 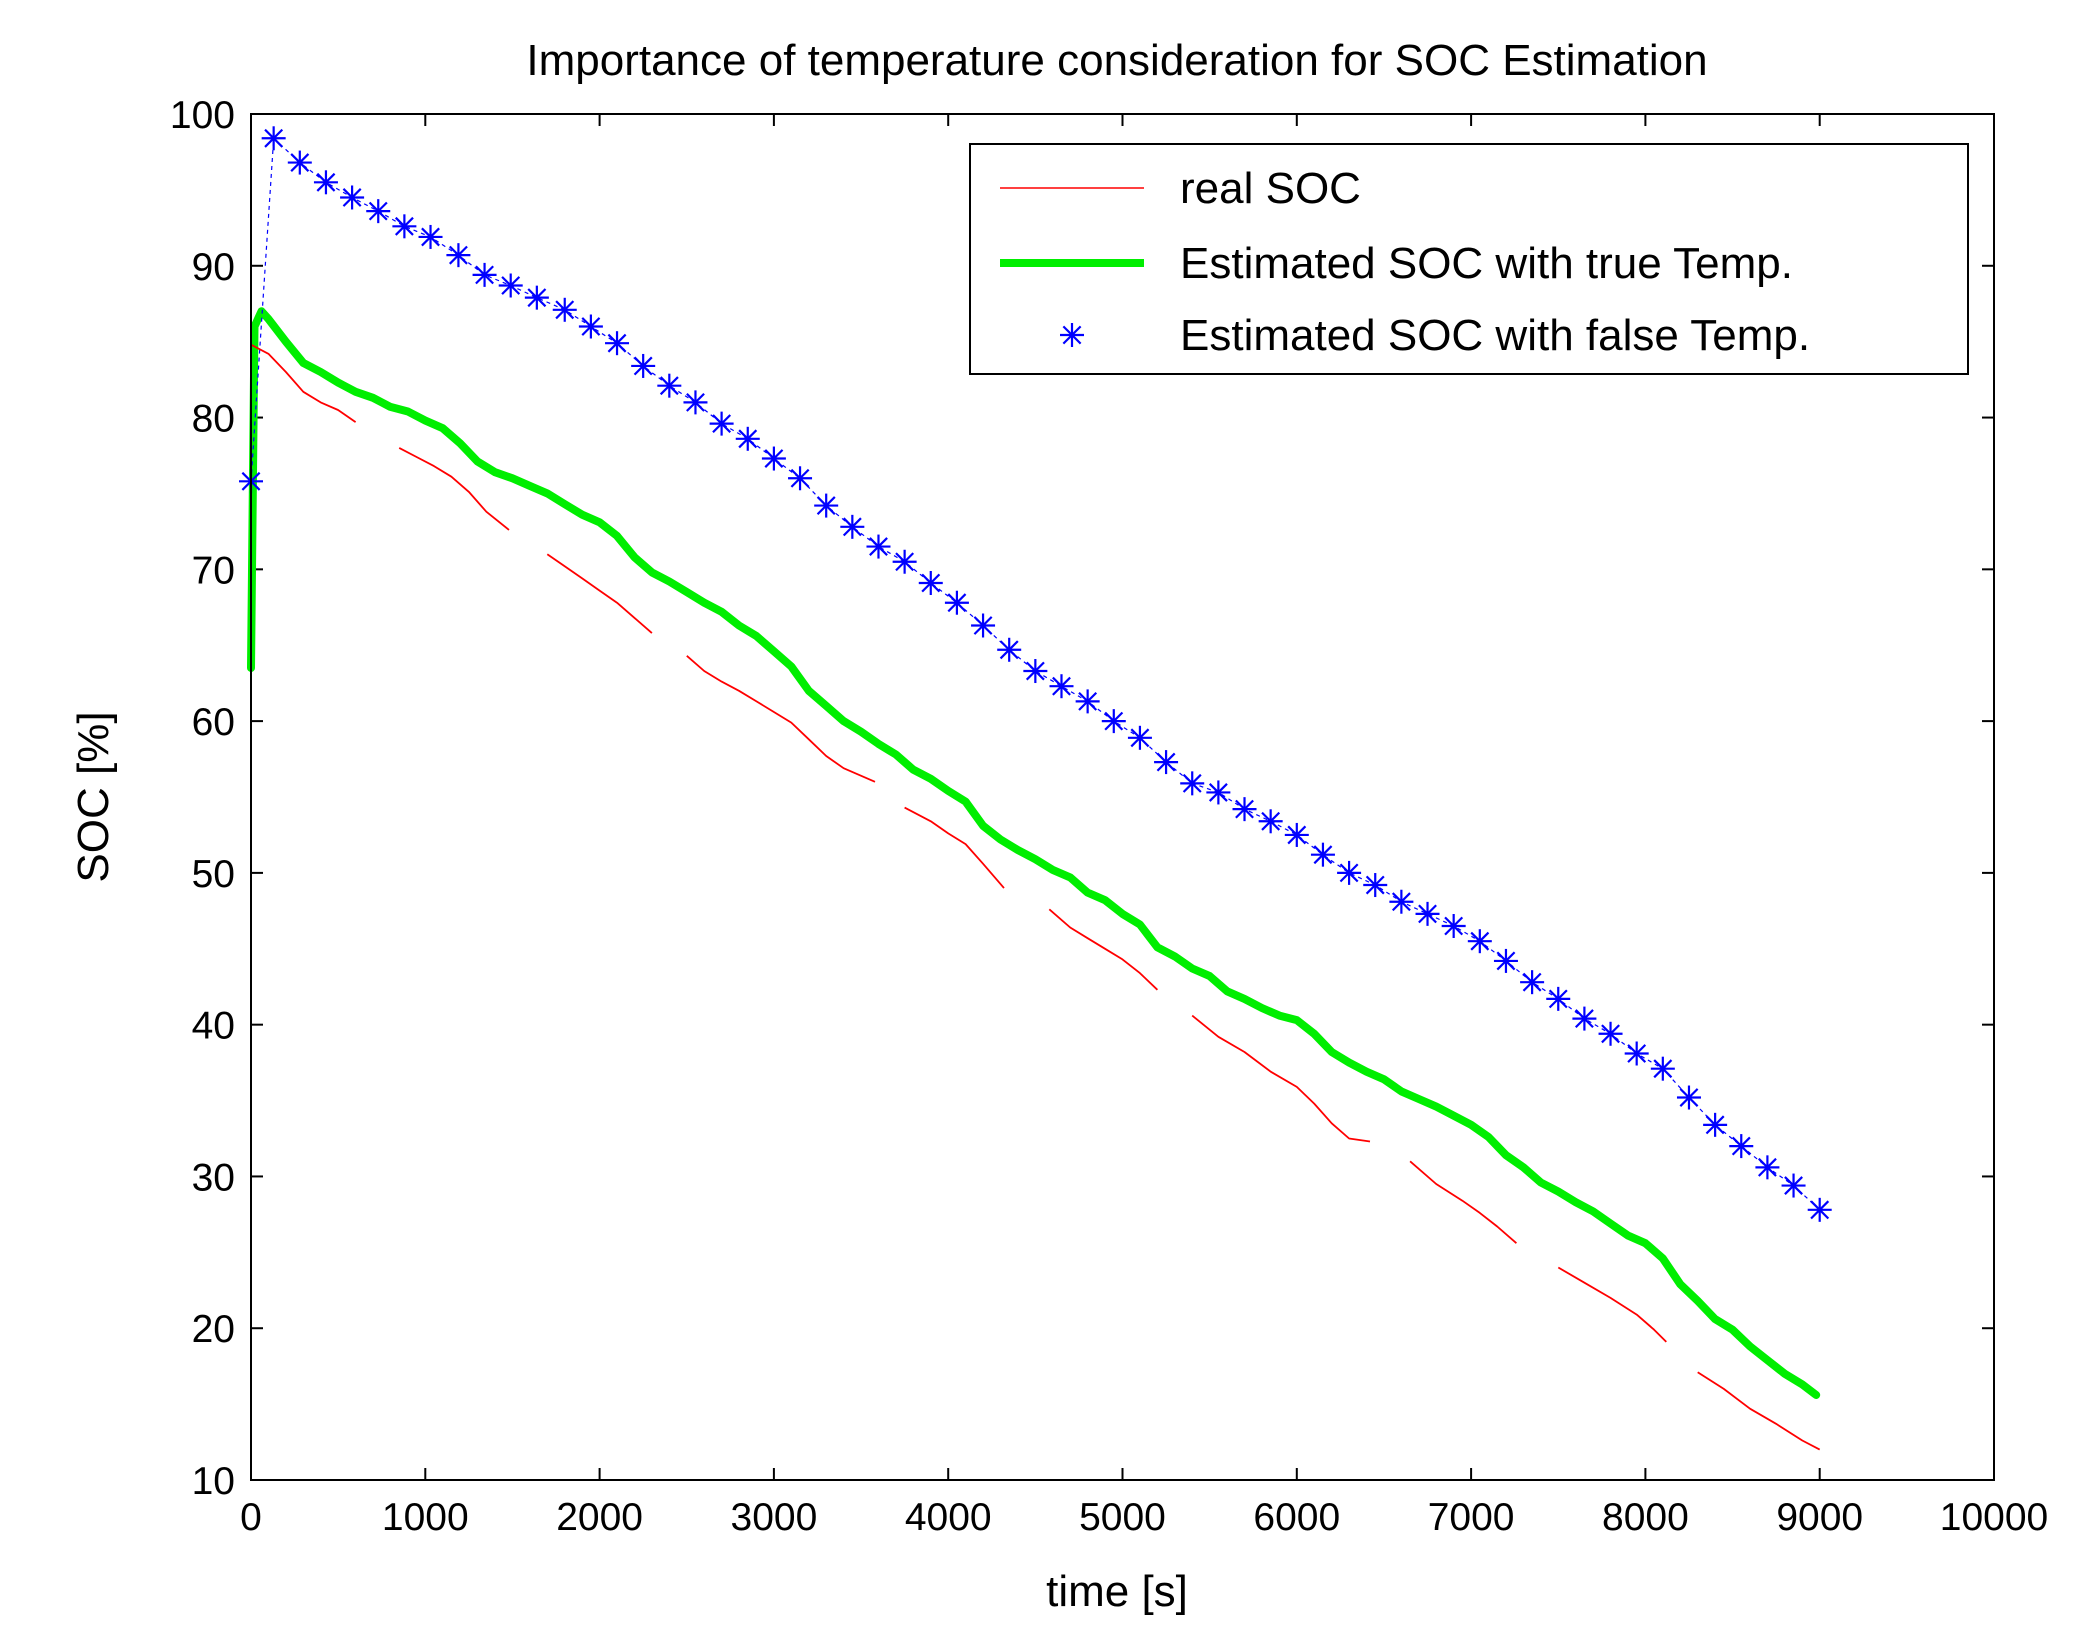 I want to click on y-axis-label: SOC [%], so click(x=93, y=796).